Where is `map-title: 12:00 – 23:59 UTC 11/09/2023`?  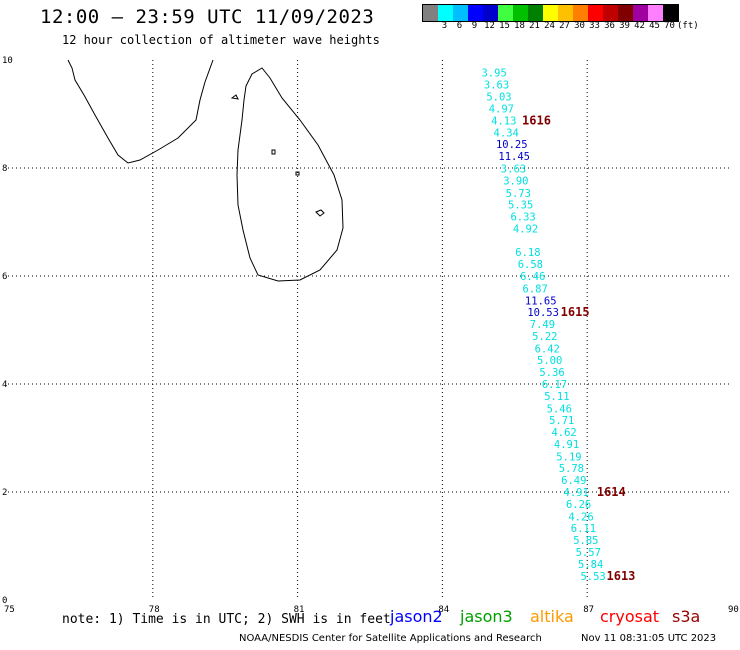 map-title: 12:00 – 23:59 UTC 11/09/2023 is located at coordinates (207, 17).